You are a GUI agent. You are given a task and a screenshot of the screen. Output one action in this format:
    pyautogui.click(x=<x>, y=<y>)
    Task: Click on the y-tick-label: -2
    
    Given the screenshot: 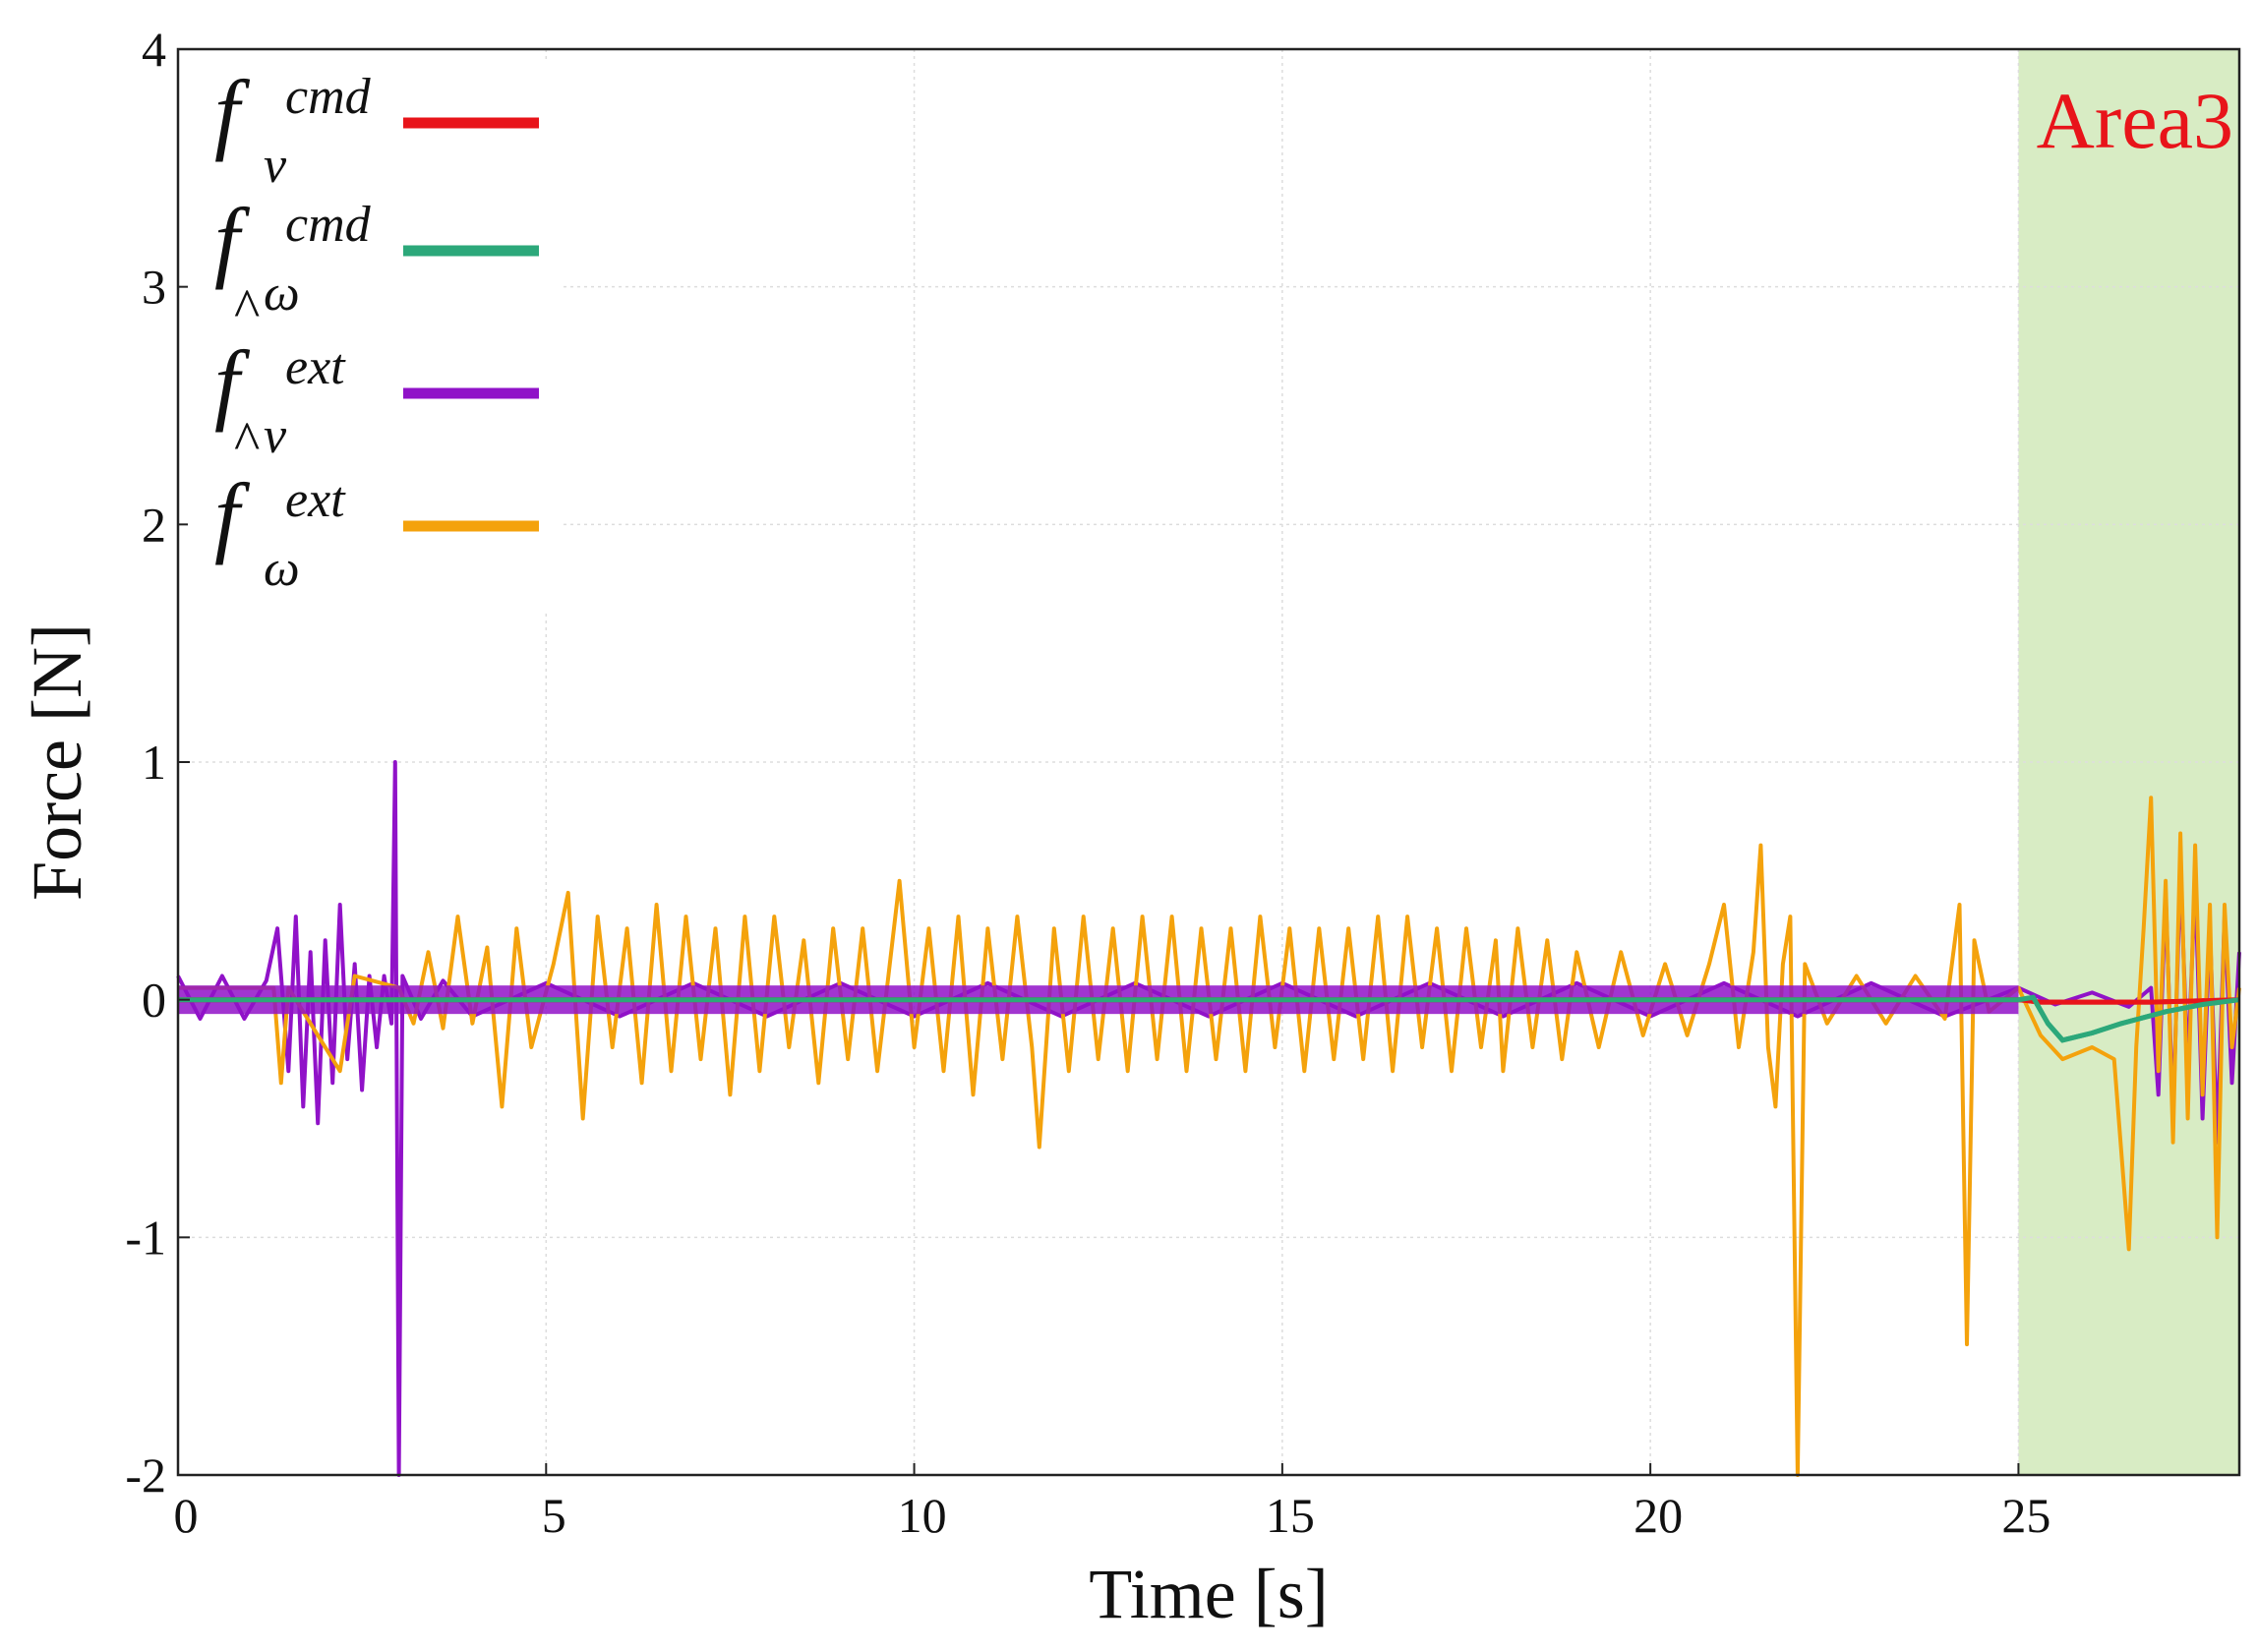 What is the action you would take?
    pyautogui.click(x=145, y=1475)
    